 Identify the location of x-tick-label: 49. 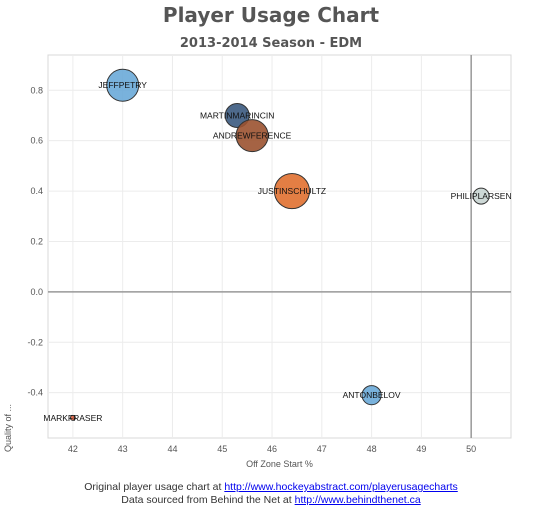
(421, 449).